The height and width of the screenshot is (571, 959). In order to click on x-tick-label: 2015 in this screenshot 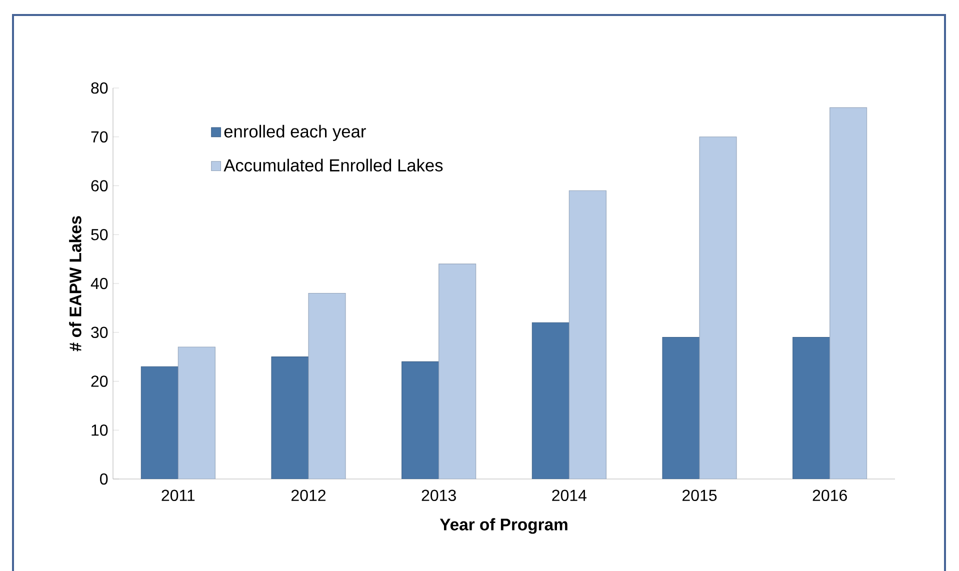, I will do `click(699, 496)`.